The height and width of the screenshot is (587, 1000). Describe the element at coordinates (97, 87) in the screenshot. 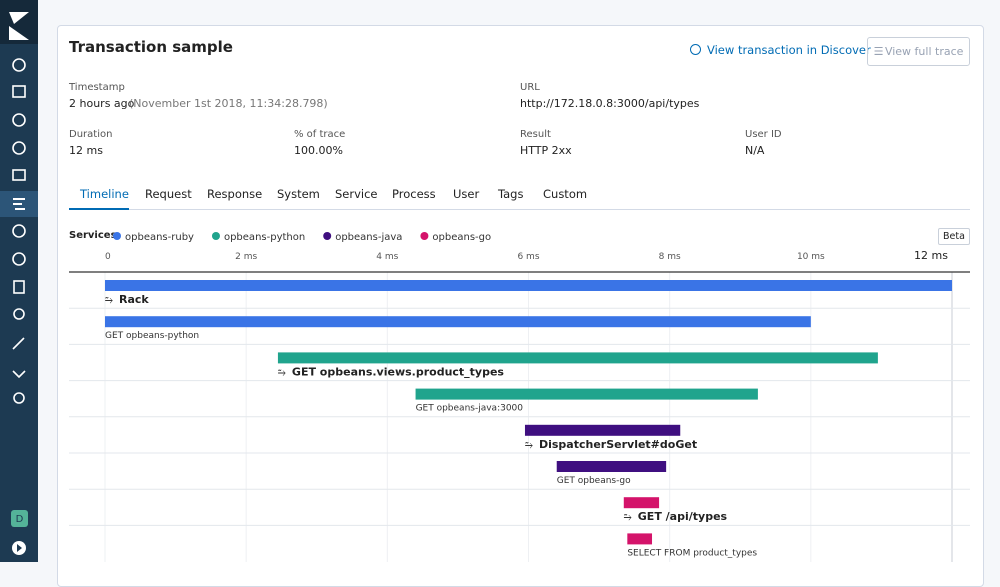

I see `field-label: Timestamp` at that location.